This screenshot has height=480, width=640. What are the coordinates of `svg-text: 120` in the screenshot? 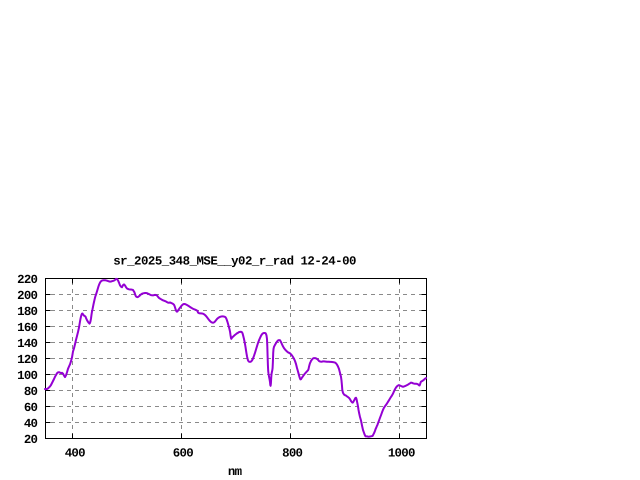 It's located at (27, 360).